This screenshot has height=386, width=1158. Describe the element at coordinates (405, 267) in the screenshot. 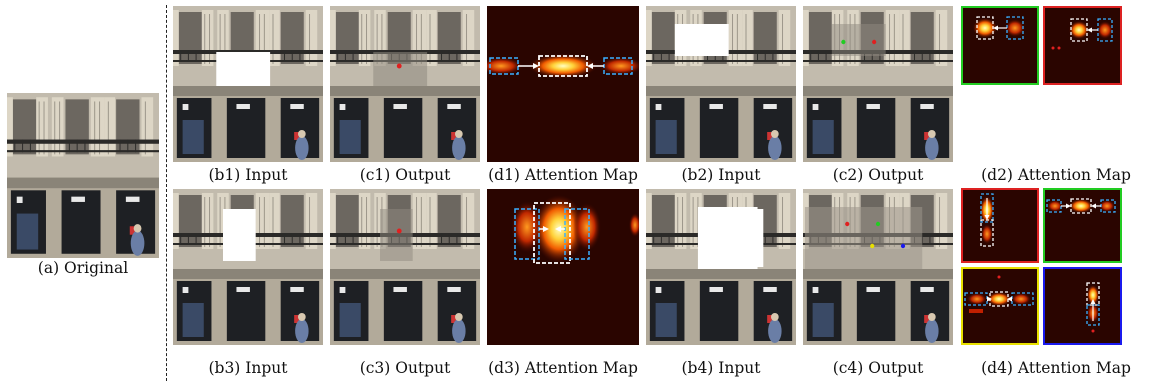

I see `output-c3` at that location.